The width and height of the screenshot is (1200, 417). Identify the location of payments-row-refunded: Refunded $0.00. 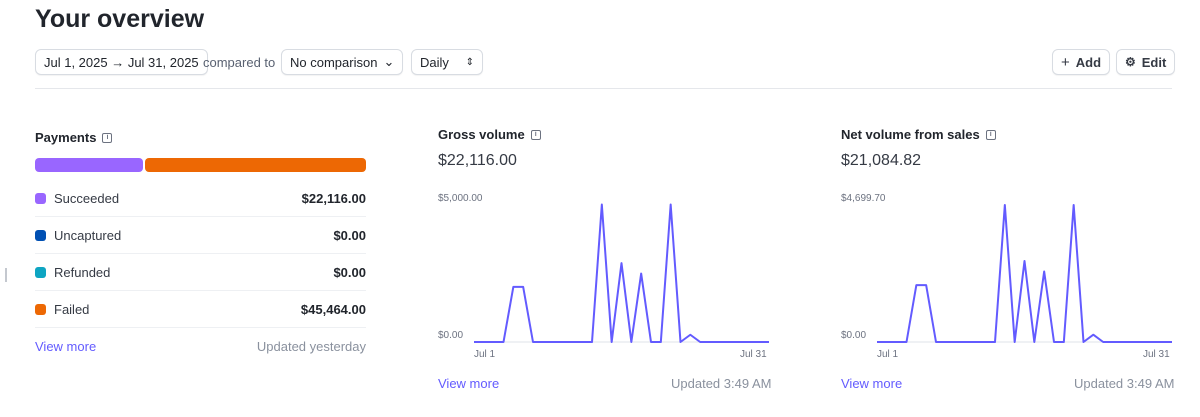
(200, 272).